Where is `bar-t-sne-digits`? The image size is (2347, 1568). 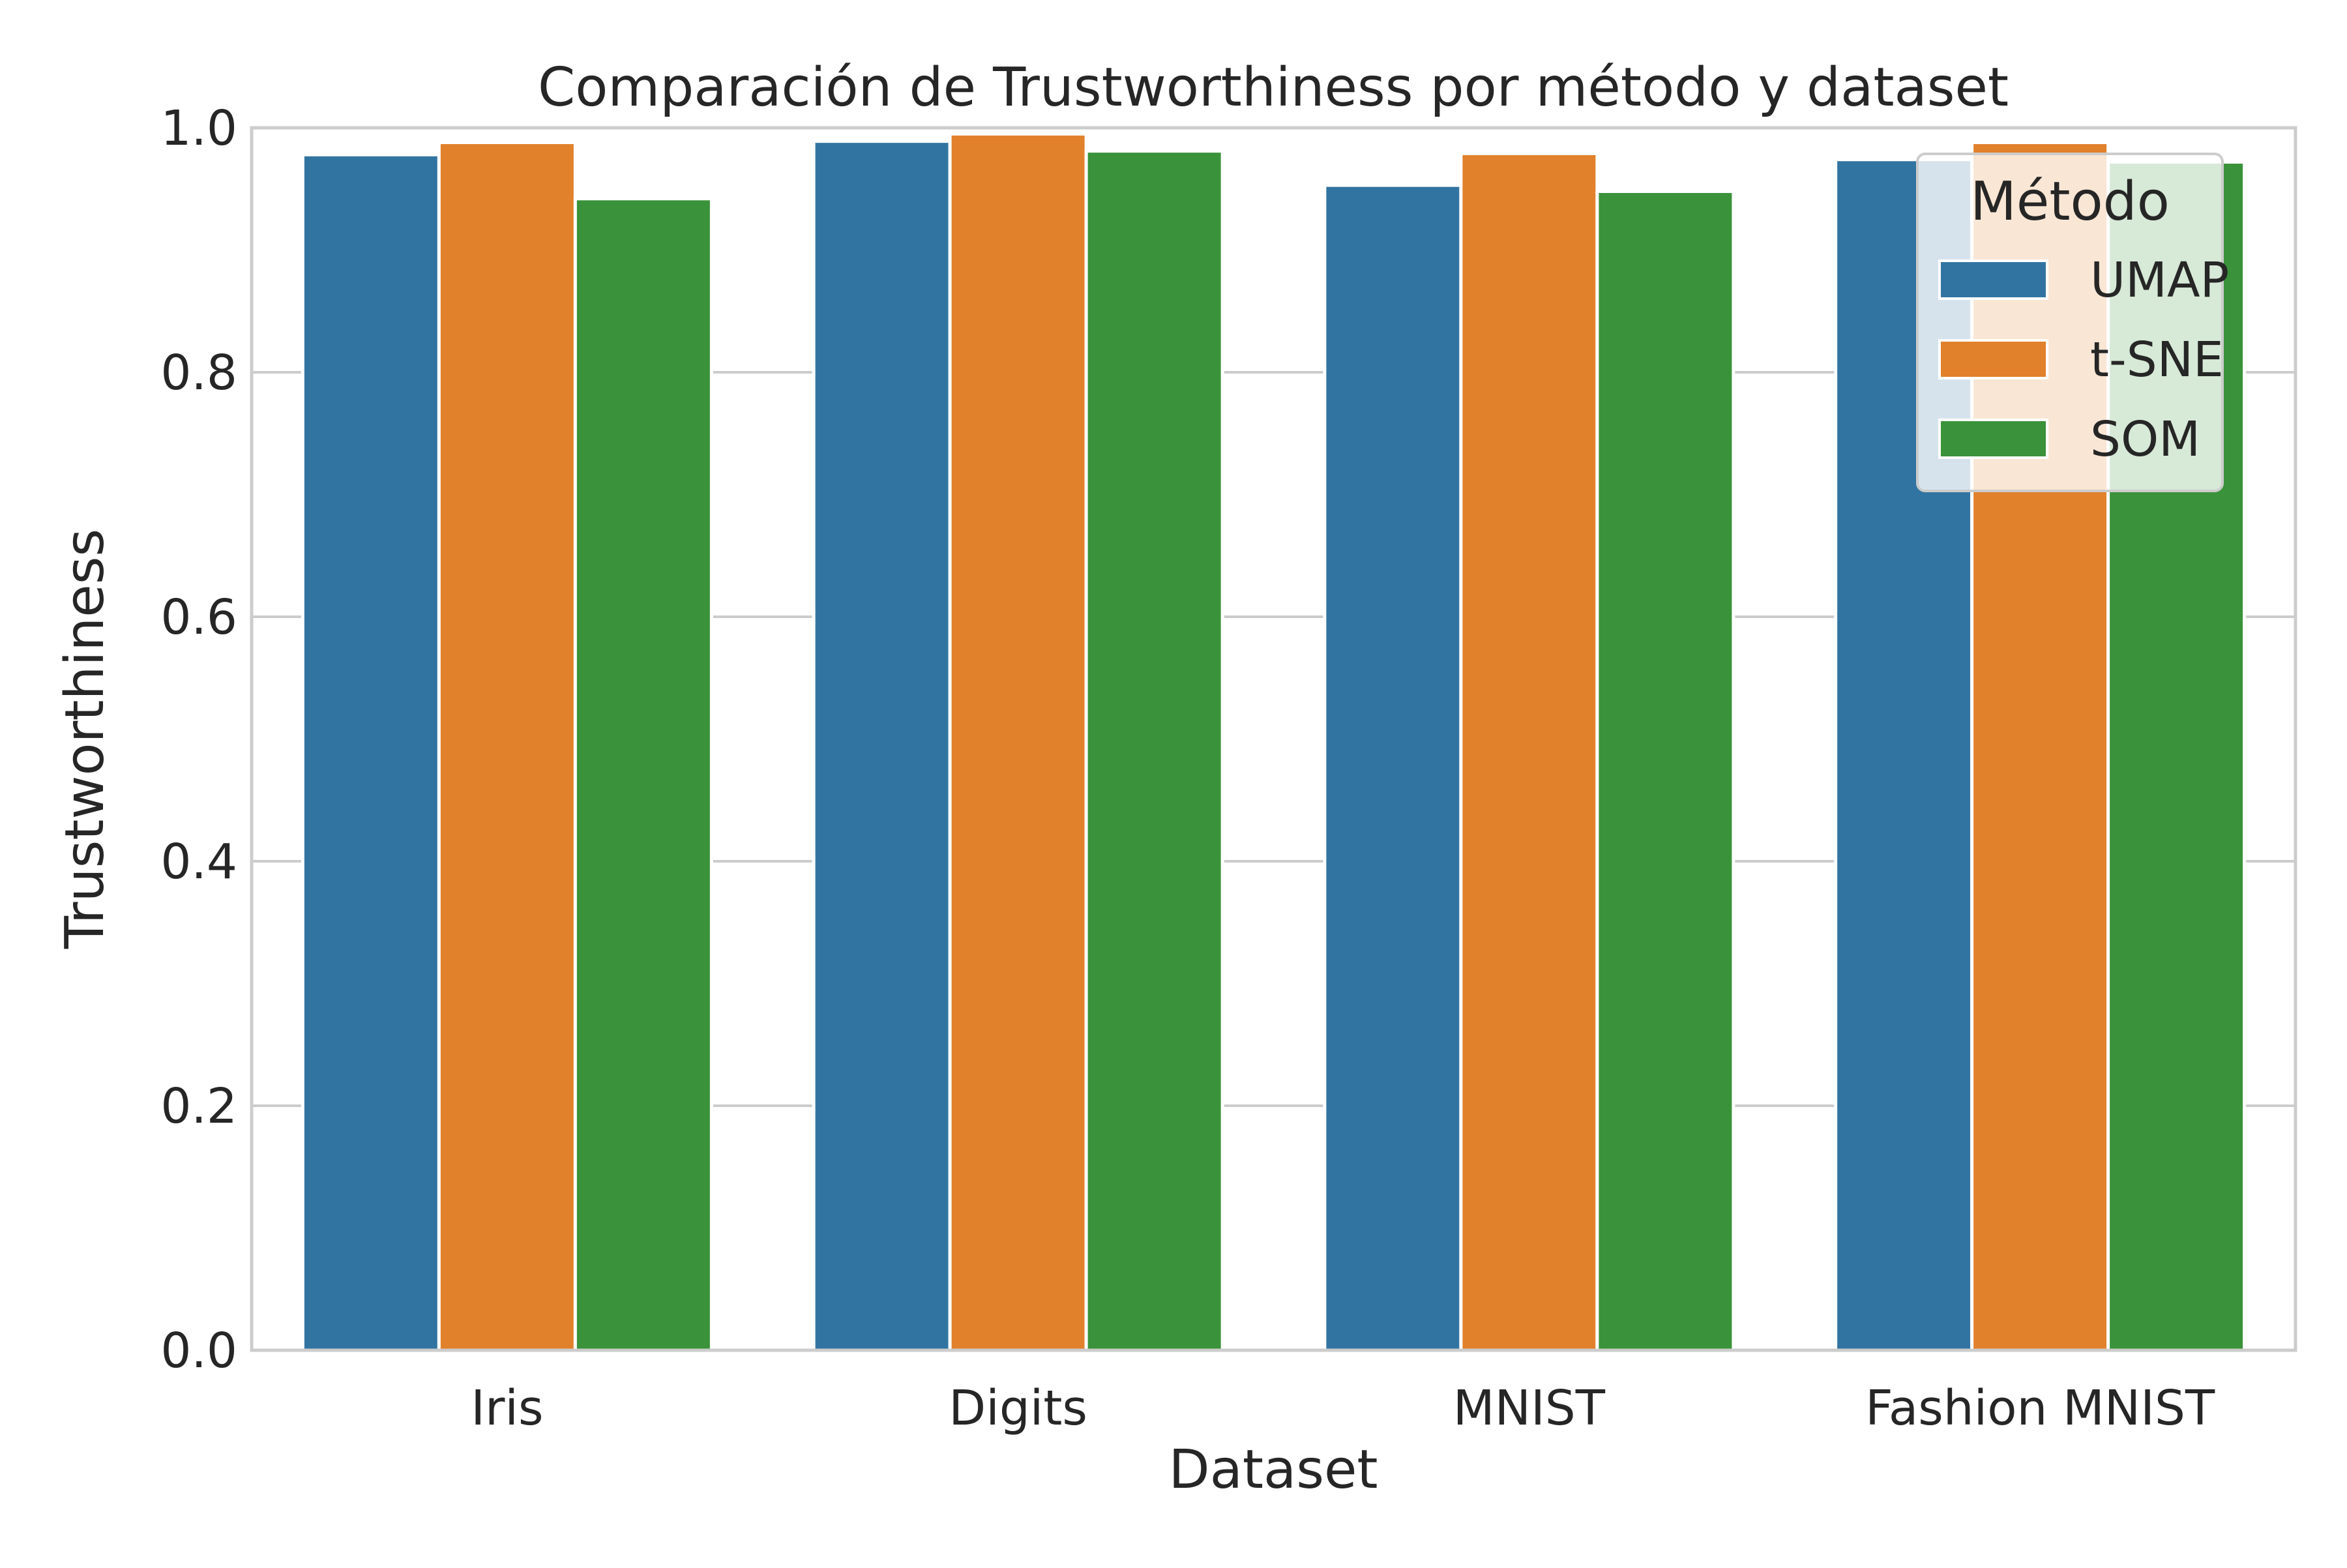 bar-t-sne-digits is located at coordinates (1018, 742).